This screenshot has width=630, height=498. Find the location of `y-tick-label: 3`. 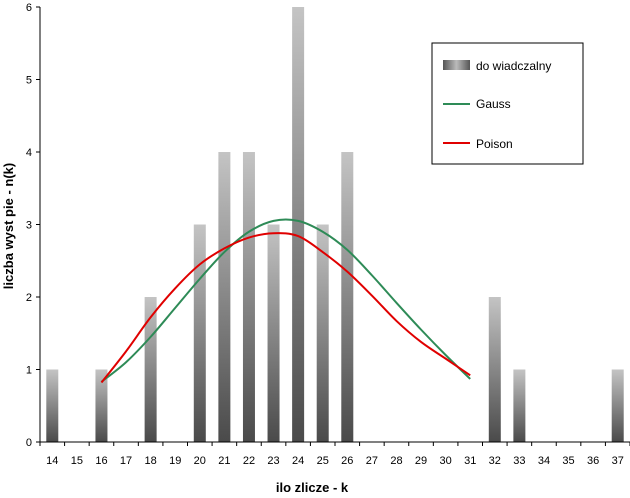

y-tick-label: 3 is located at coordinates (29, 226).